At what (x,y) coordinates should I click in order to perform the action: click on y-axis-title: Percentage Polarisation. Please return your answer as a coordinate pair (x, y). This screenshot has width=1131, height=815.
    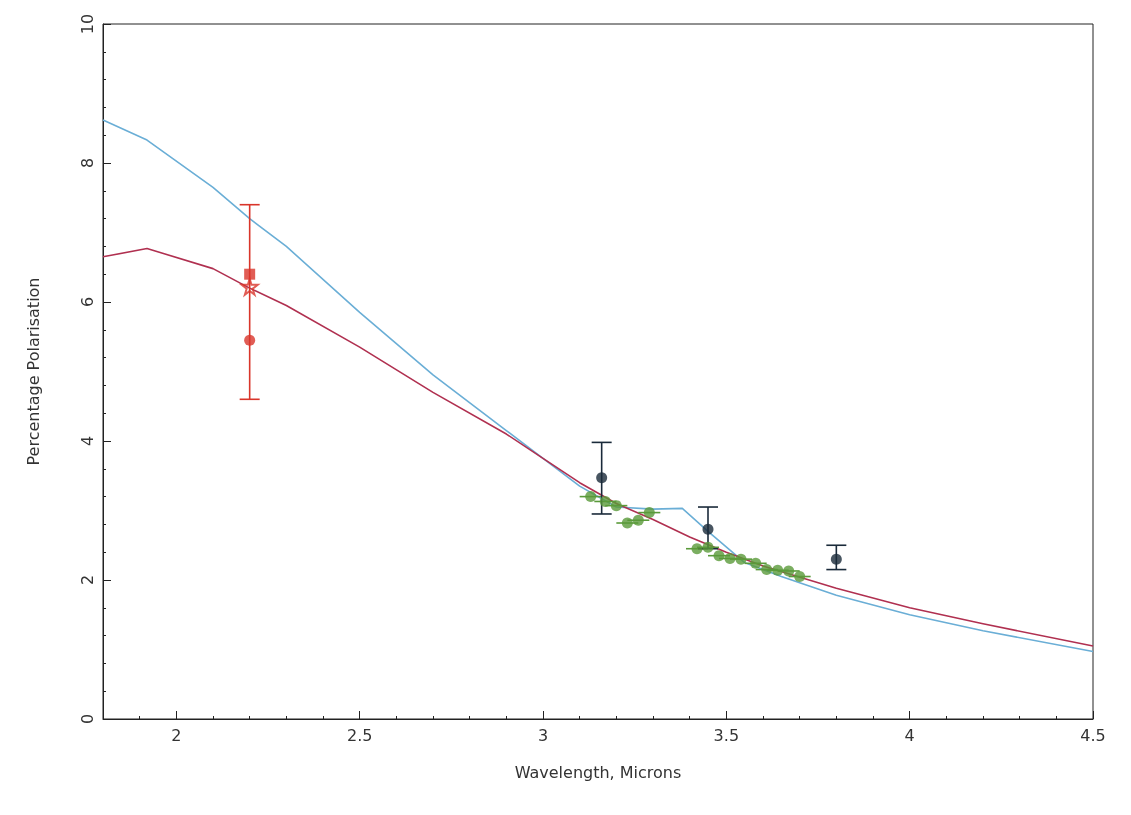
    Looking at the image, I should click on (33, 371).